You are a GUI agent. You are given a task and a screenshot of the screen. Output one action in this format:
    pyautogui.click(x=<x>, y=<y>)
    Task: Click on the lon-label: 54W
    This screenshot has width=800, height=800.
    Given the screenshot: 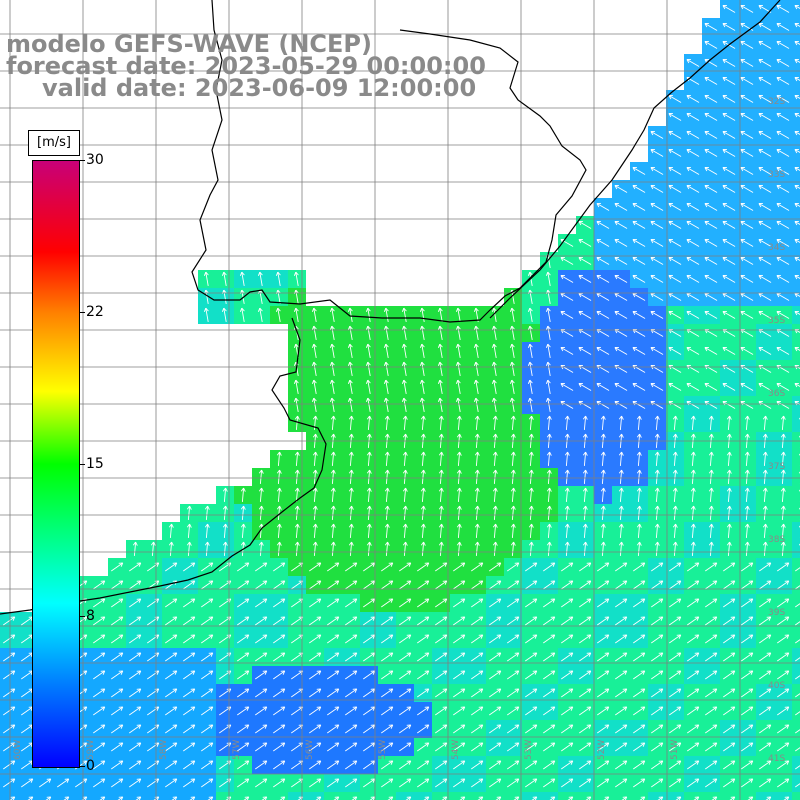 What is the action you would take?
    pyautogui.click(x=456, y=750)
    